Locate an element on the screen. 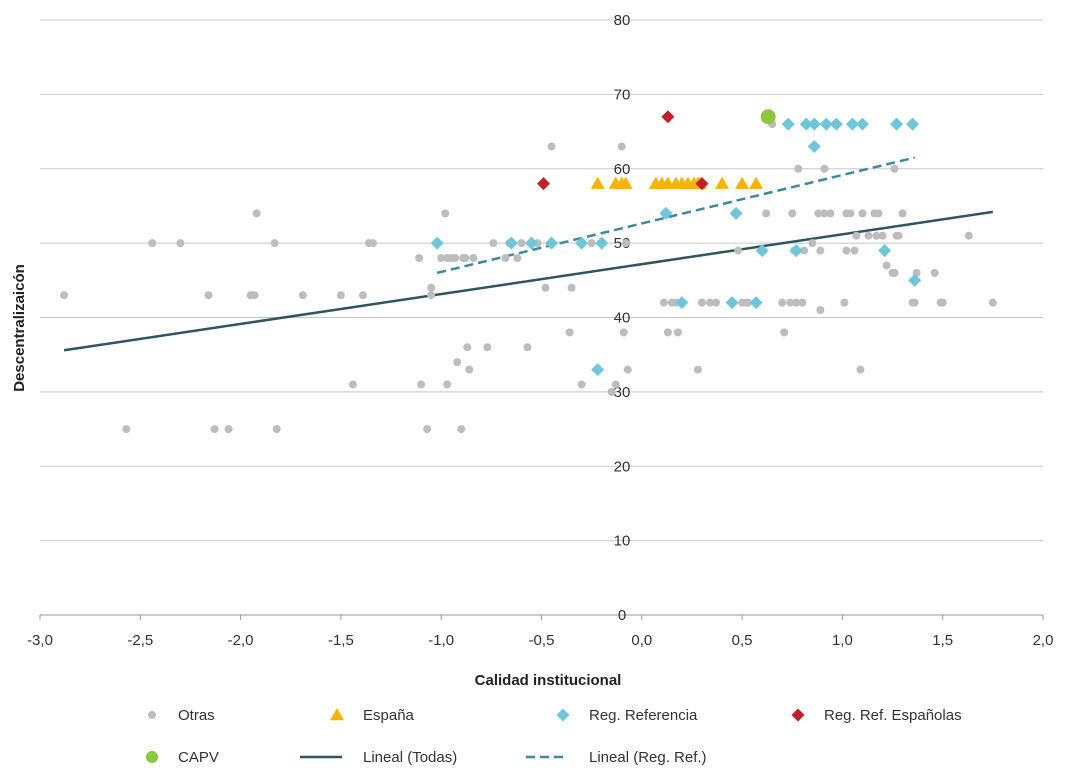  legend-label: Reg. Ref. Españolas is located at coordinates (893, 715).